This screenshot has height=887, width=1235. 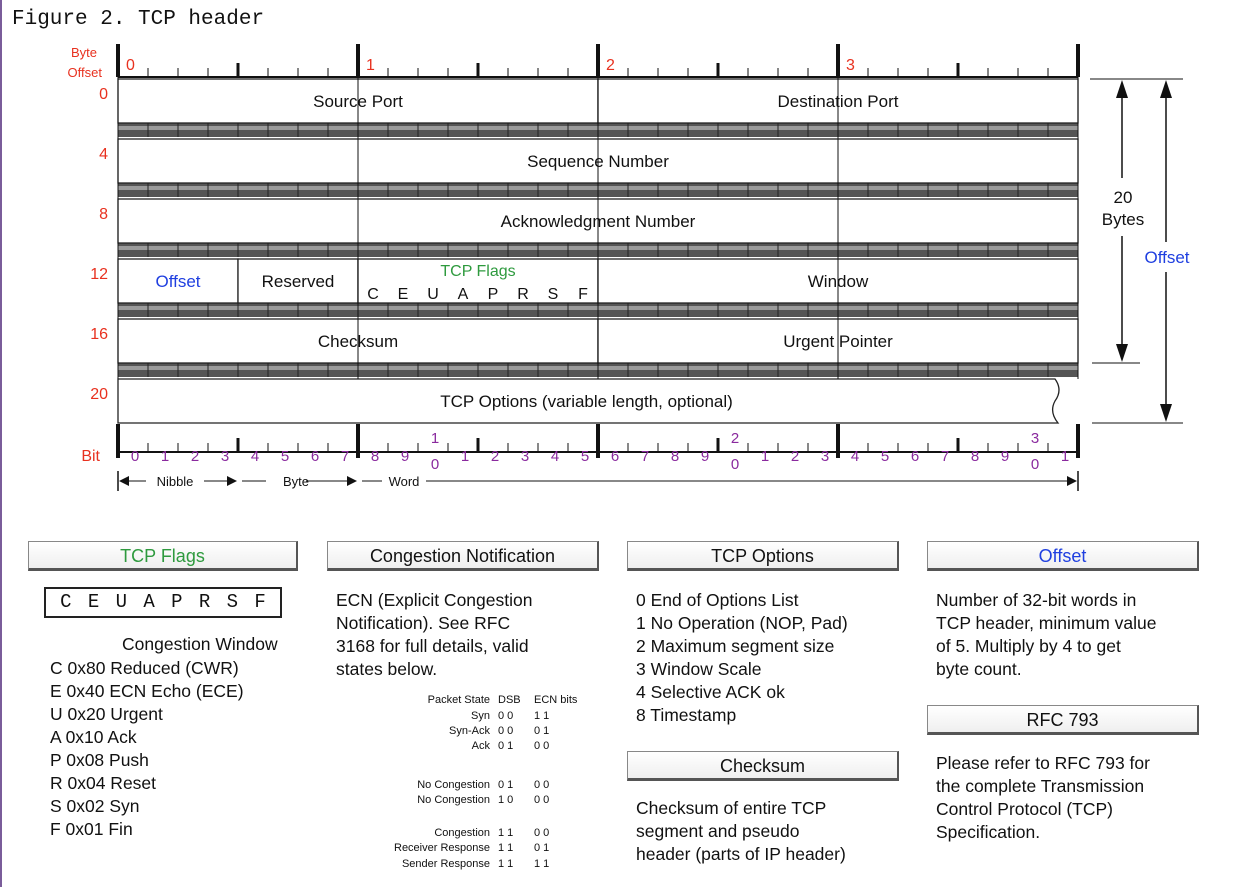 I want to click on ecn-table-header-state: Packet State, so click(x=458, y=700).